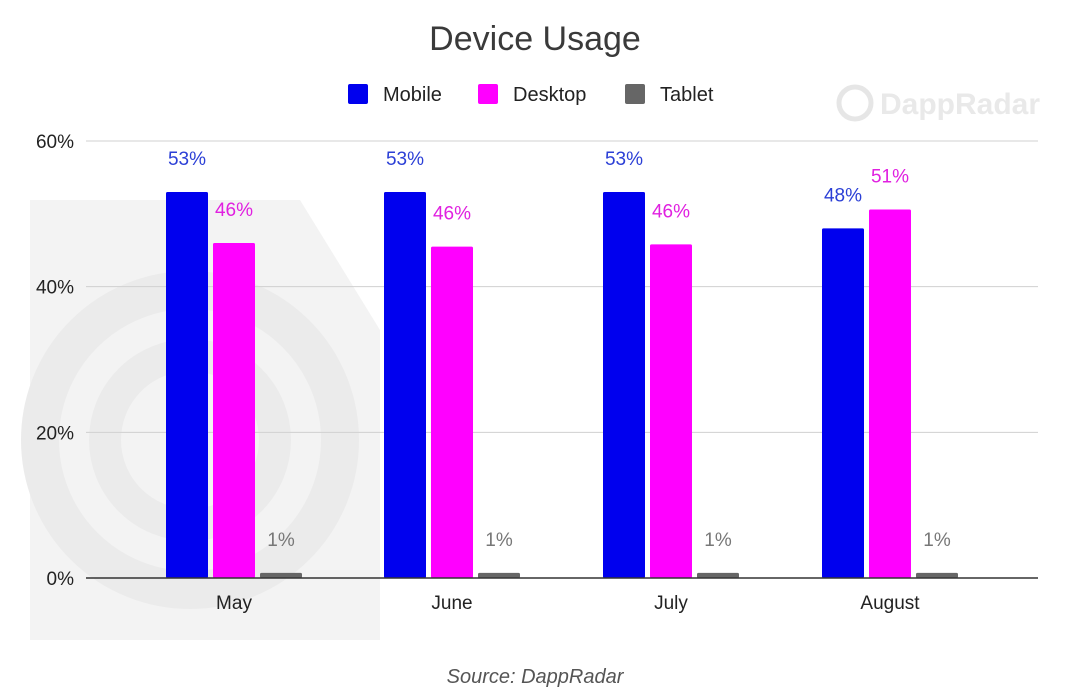 This screenshot has width=1080, height=694. Describe the element at coordinates (452, 412) in the screenshot. I see `bar-desktop-june` at that location.